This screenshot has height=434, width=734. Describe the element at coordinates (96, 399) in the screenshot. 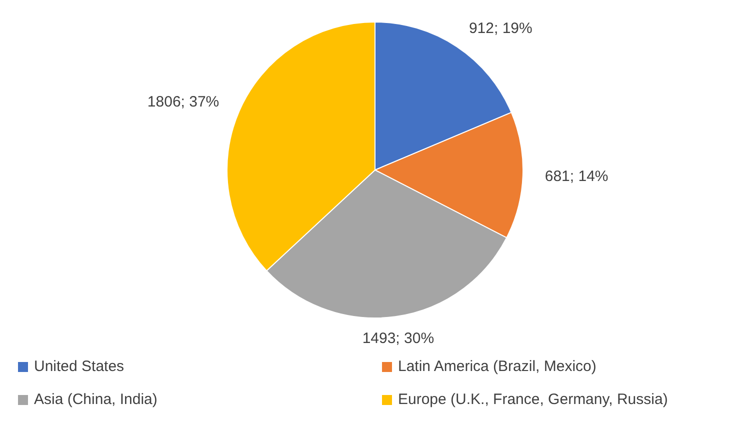

I see `legend-label: Asia (China, India)` at that location.